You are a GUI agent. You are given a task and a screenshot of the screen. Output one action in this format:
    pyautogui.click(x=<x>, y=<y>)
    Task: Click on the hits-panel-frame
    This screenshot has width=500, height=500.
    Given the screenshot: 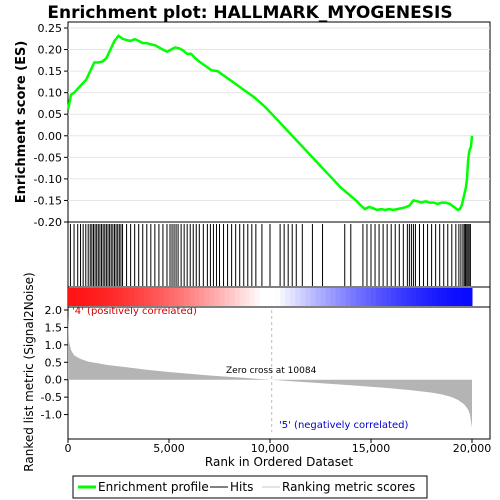 What is the action you would take?
    pyautogui.click(x=279, y=254)
    